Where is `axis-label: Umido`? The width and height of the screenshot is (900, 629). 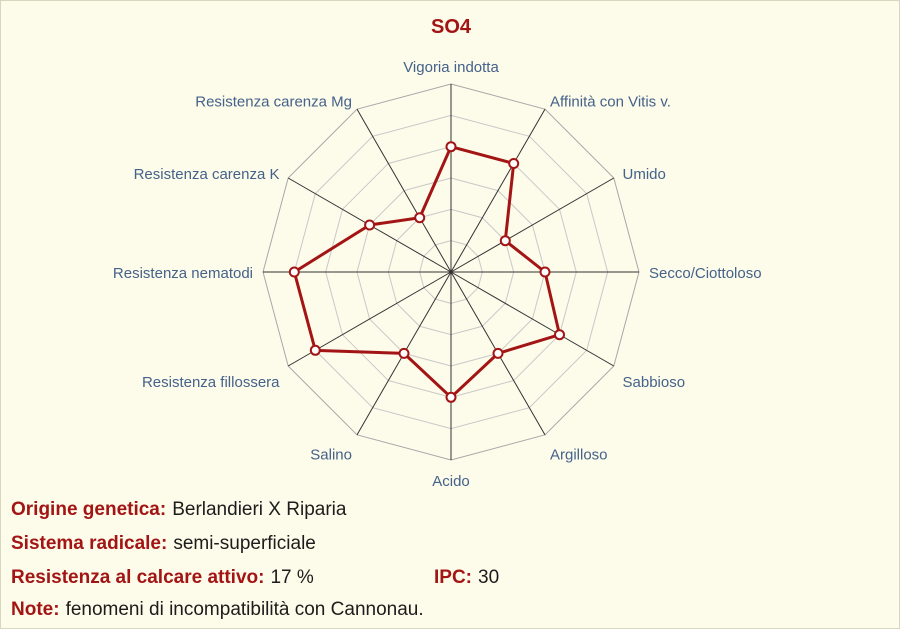 axis-label: Umido is located at coordinates (644, 174).